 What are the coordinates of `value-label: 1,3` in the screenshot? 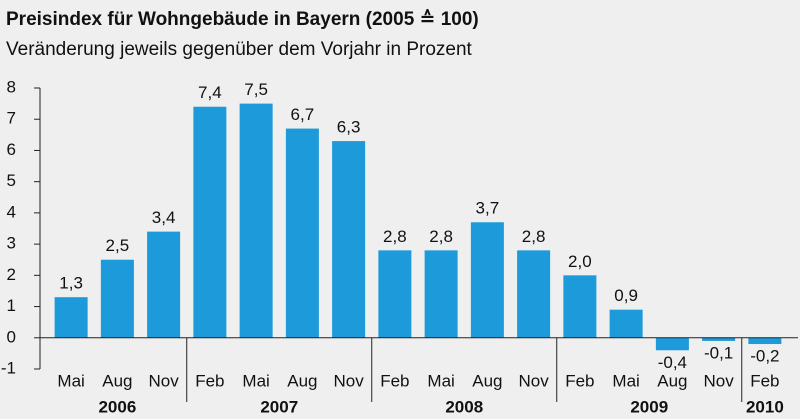 It's located at (71, 283).